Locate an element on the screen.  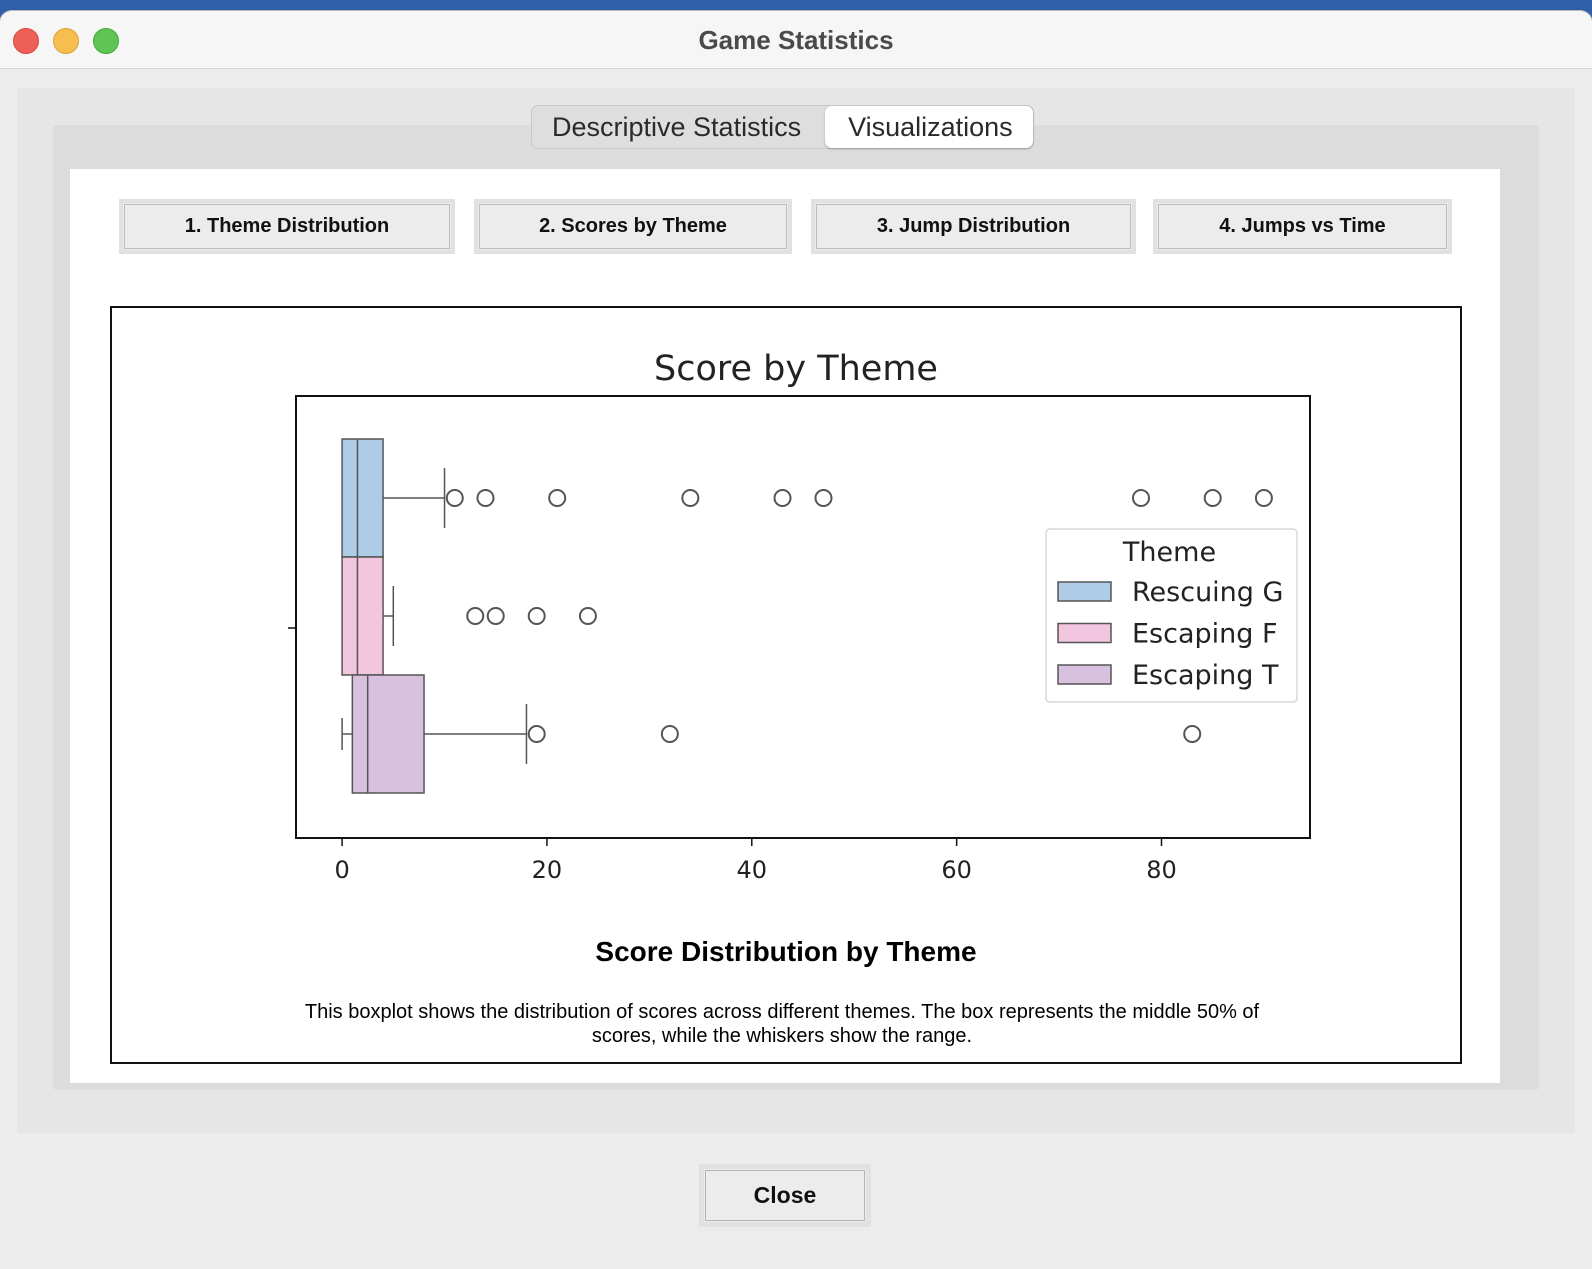
tab-bar: Descriptive Statistics Visualizations is located at coordinates (782, 127).